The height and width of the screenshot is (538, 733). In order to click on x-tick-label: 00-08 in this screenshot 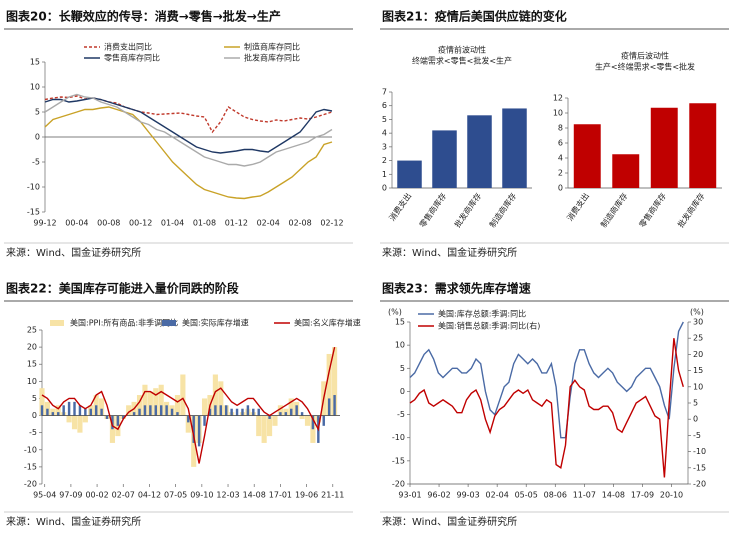, I will do `click(108, 223)`.